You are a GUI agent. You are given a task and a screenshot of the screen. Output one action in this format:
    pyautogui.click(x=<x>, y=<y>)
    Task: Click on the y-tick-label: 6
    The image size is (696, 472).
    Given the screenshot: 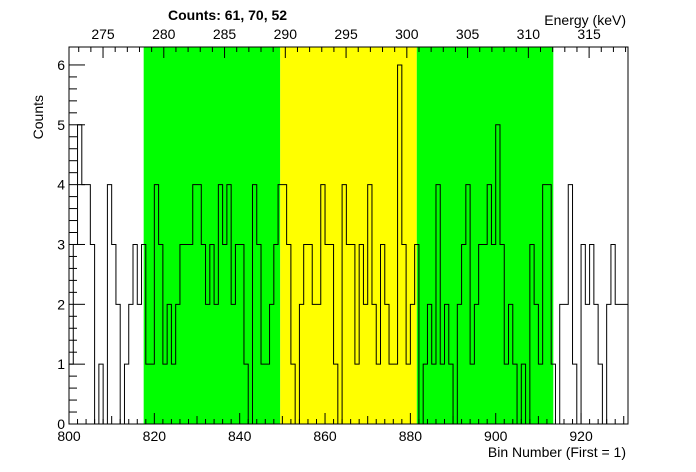 What is the action you would take?
    pyautogui.click(x=61, y=65)
    